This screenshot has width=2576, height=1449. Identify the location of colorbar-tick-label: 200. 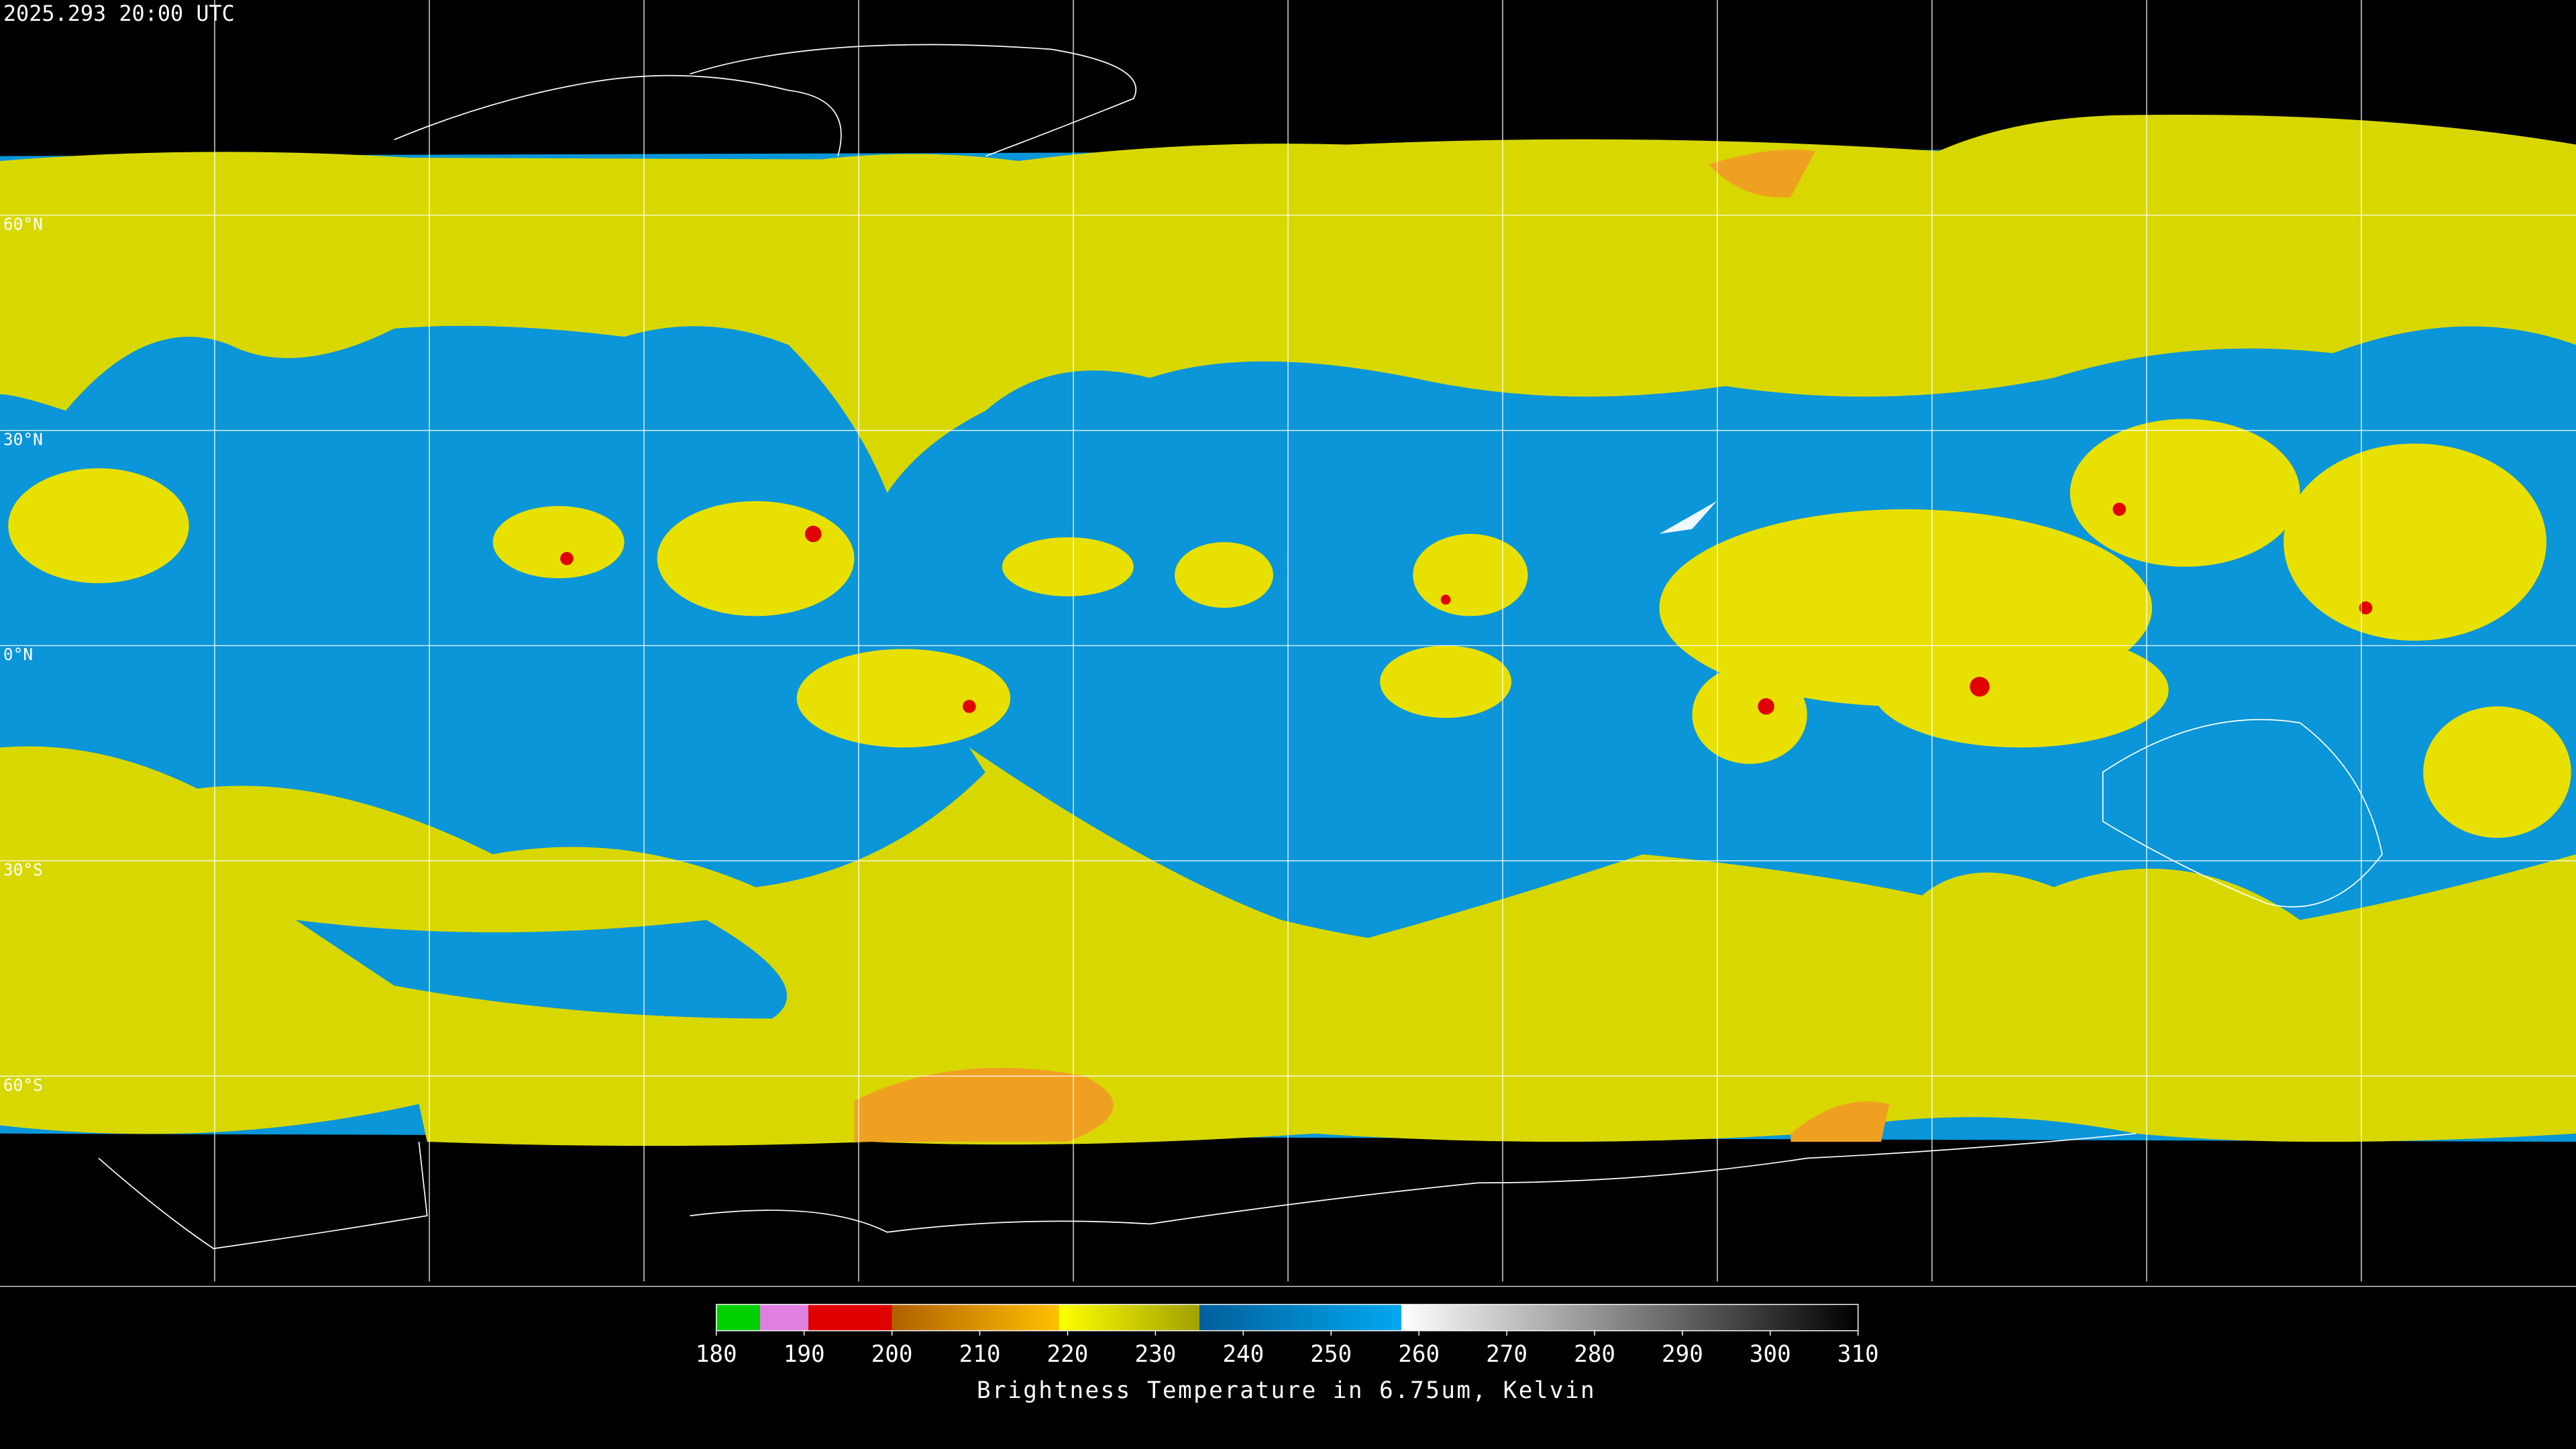
(892, 1354).